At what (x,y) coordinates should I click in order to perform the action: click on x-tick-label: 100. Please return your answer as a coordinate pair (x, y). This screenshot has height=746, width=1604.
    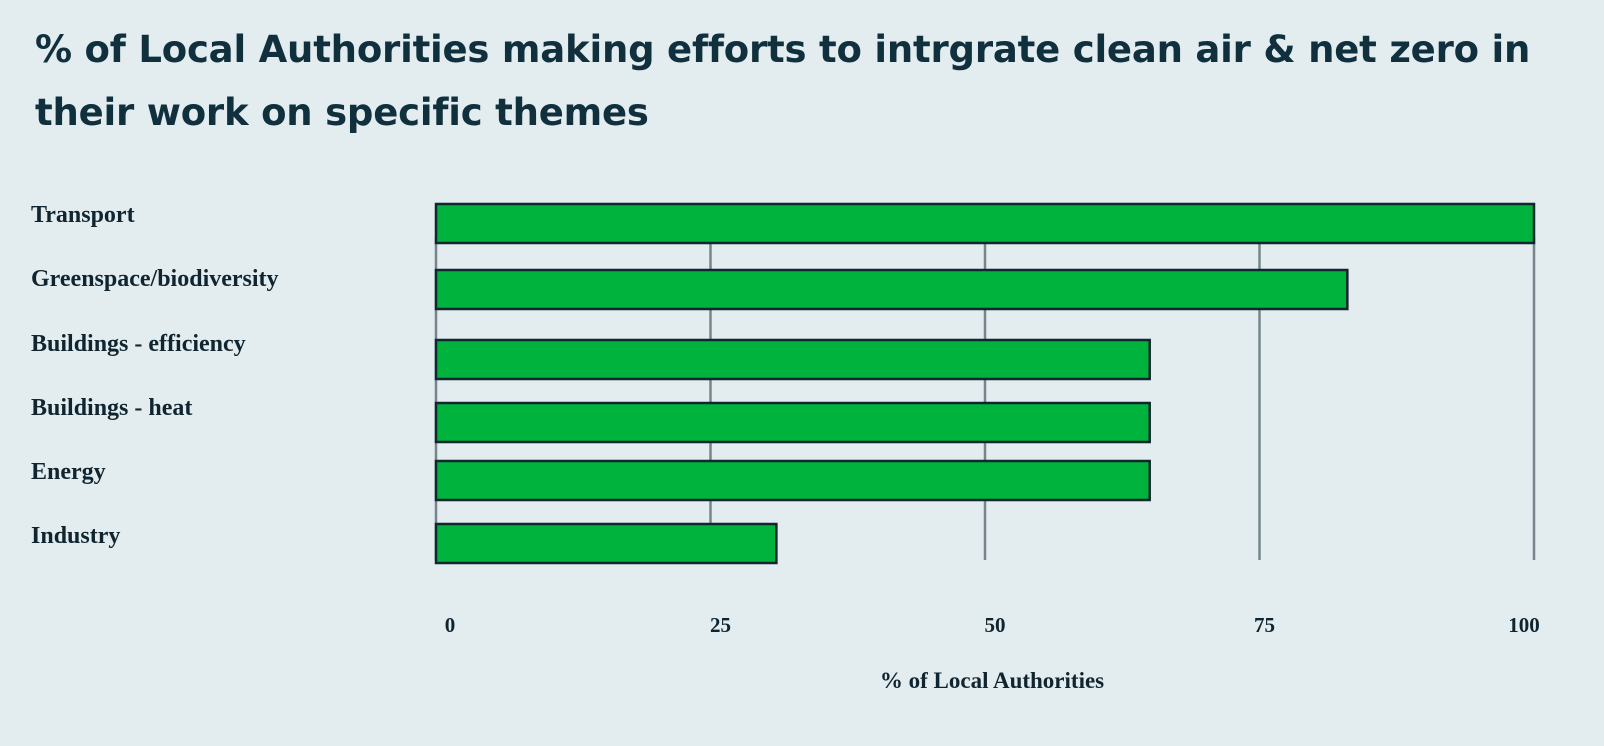
    Looking at the image, I should click on (1524, 625).